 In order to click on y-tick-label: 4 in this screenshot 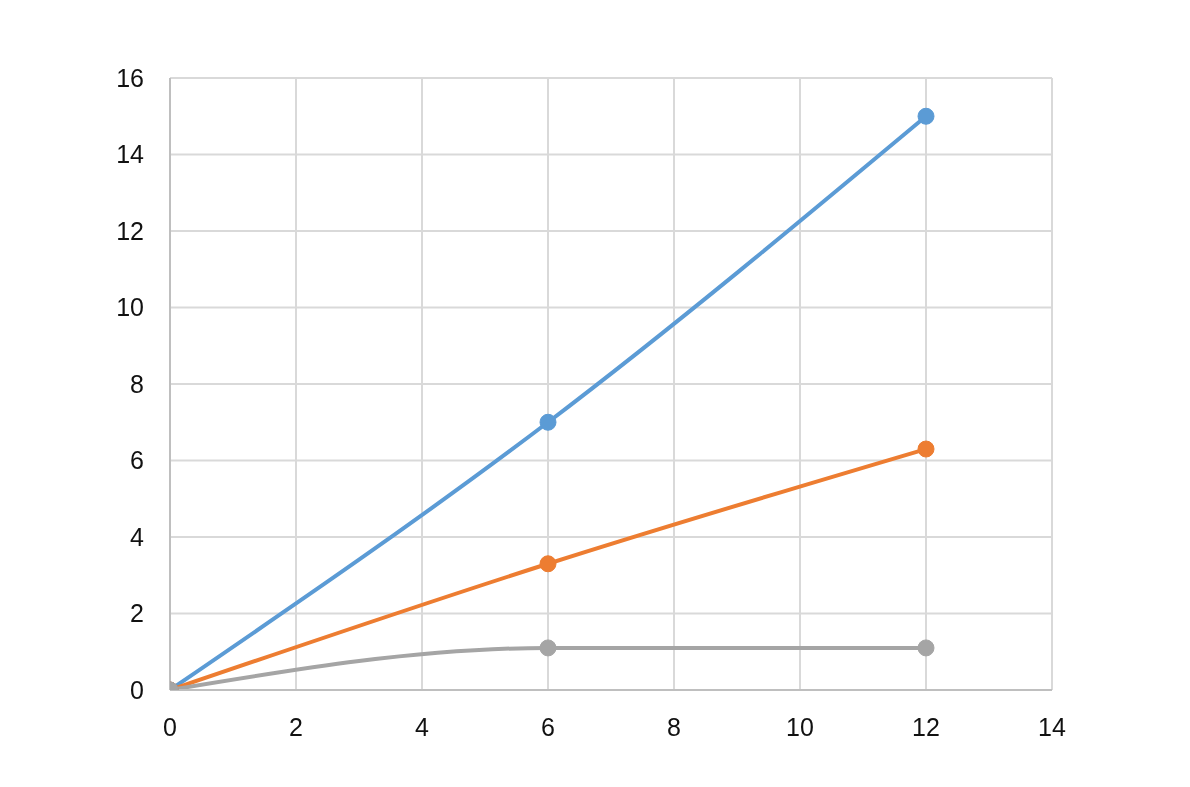, I will do `click(137, 536)`.